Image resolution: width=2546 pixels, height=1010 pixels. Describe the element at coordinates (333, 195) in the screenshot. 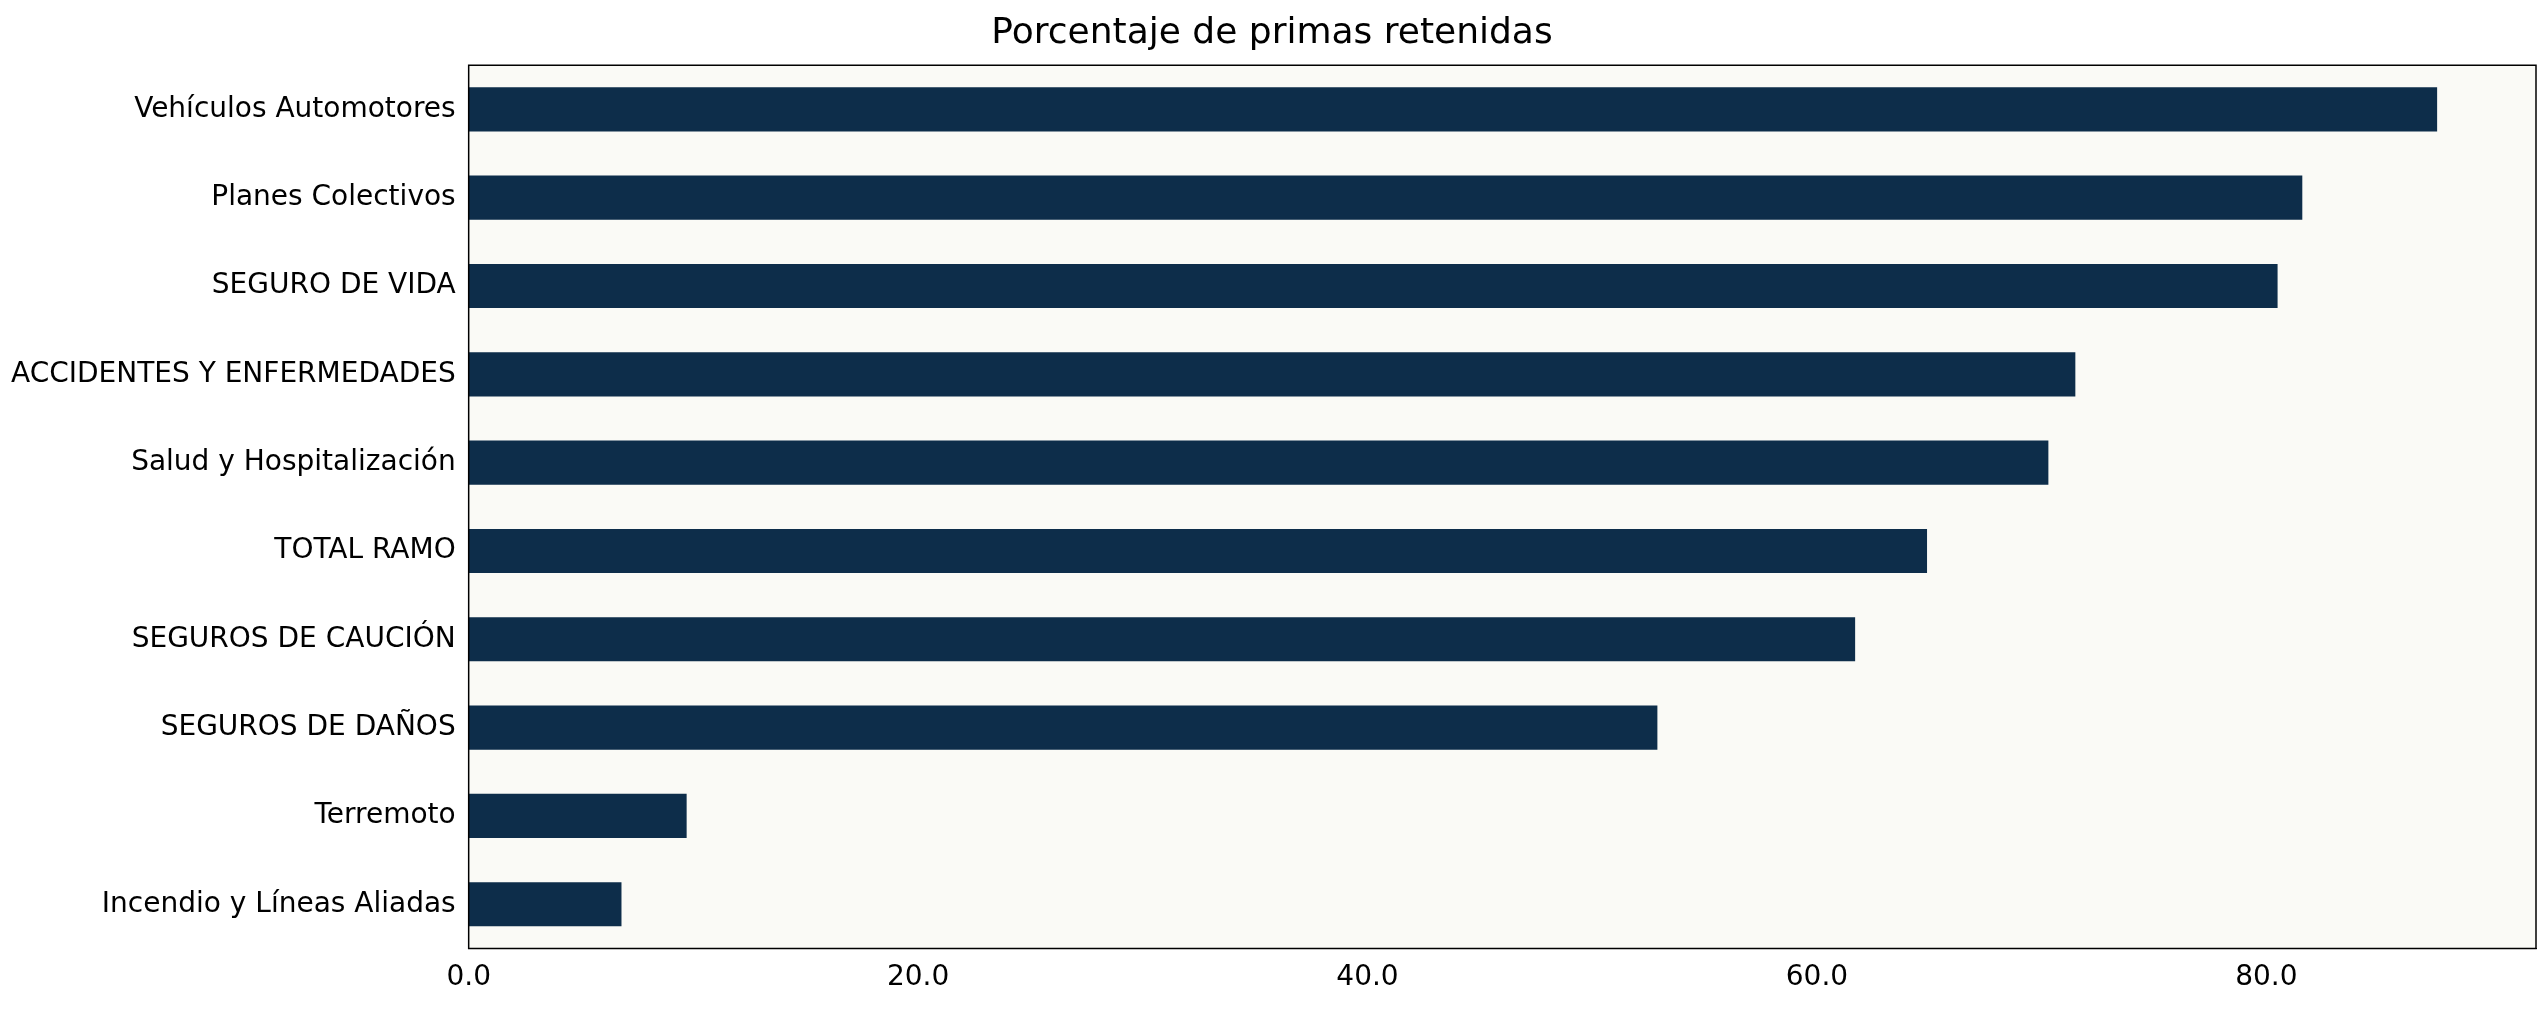

I see `y-tick-label: Planes Colectivos` at that location.